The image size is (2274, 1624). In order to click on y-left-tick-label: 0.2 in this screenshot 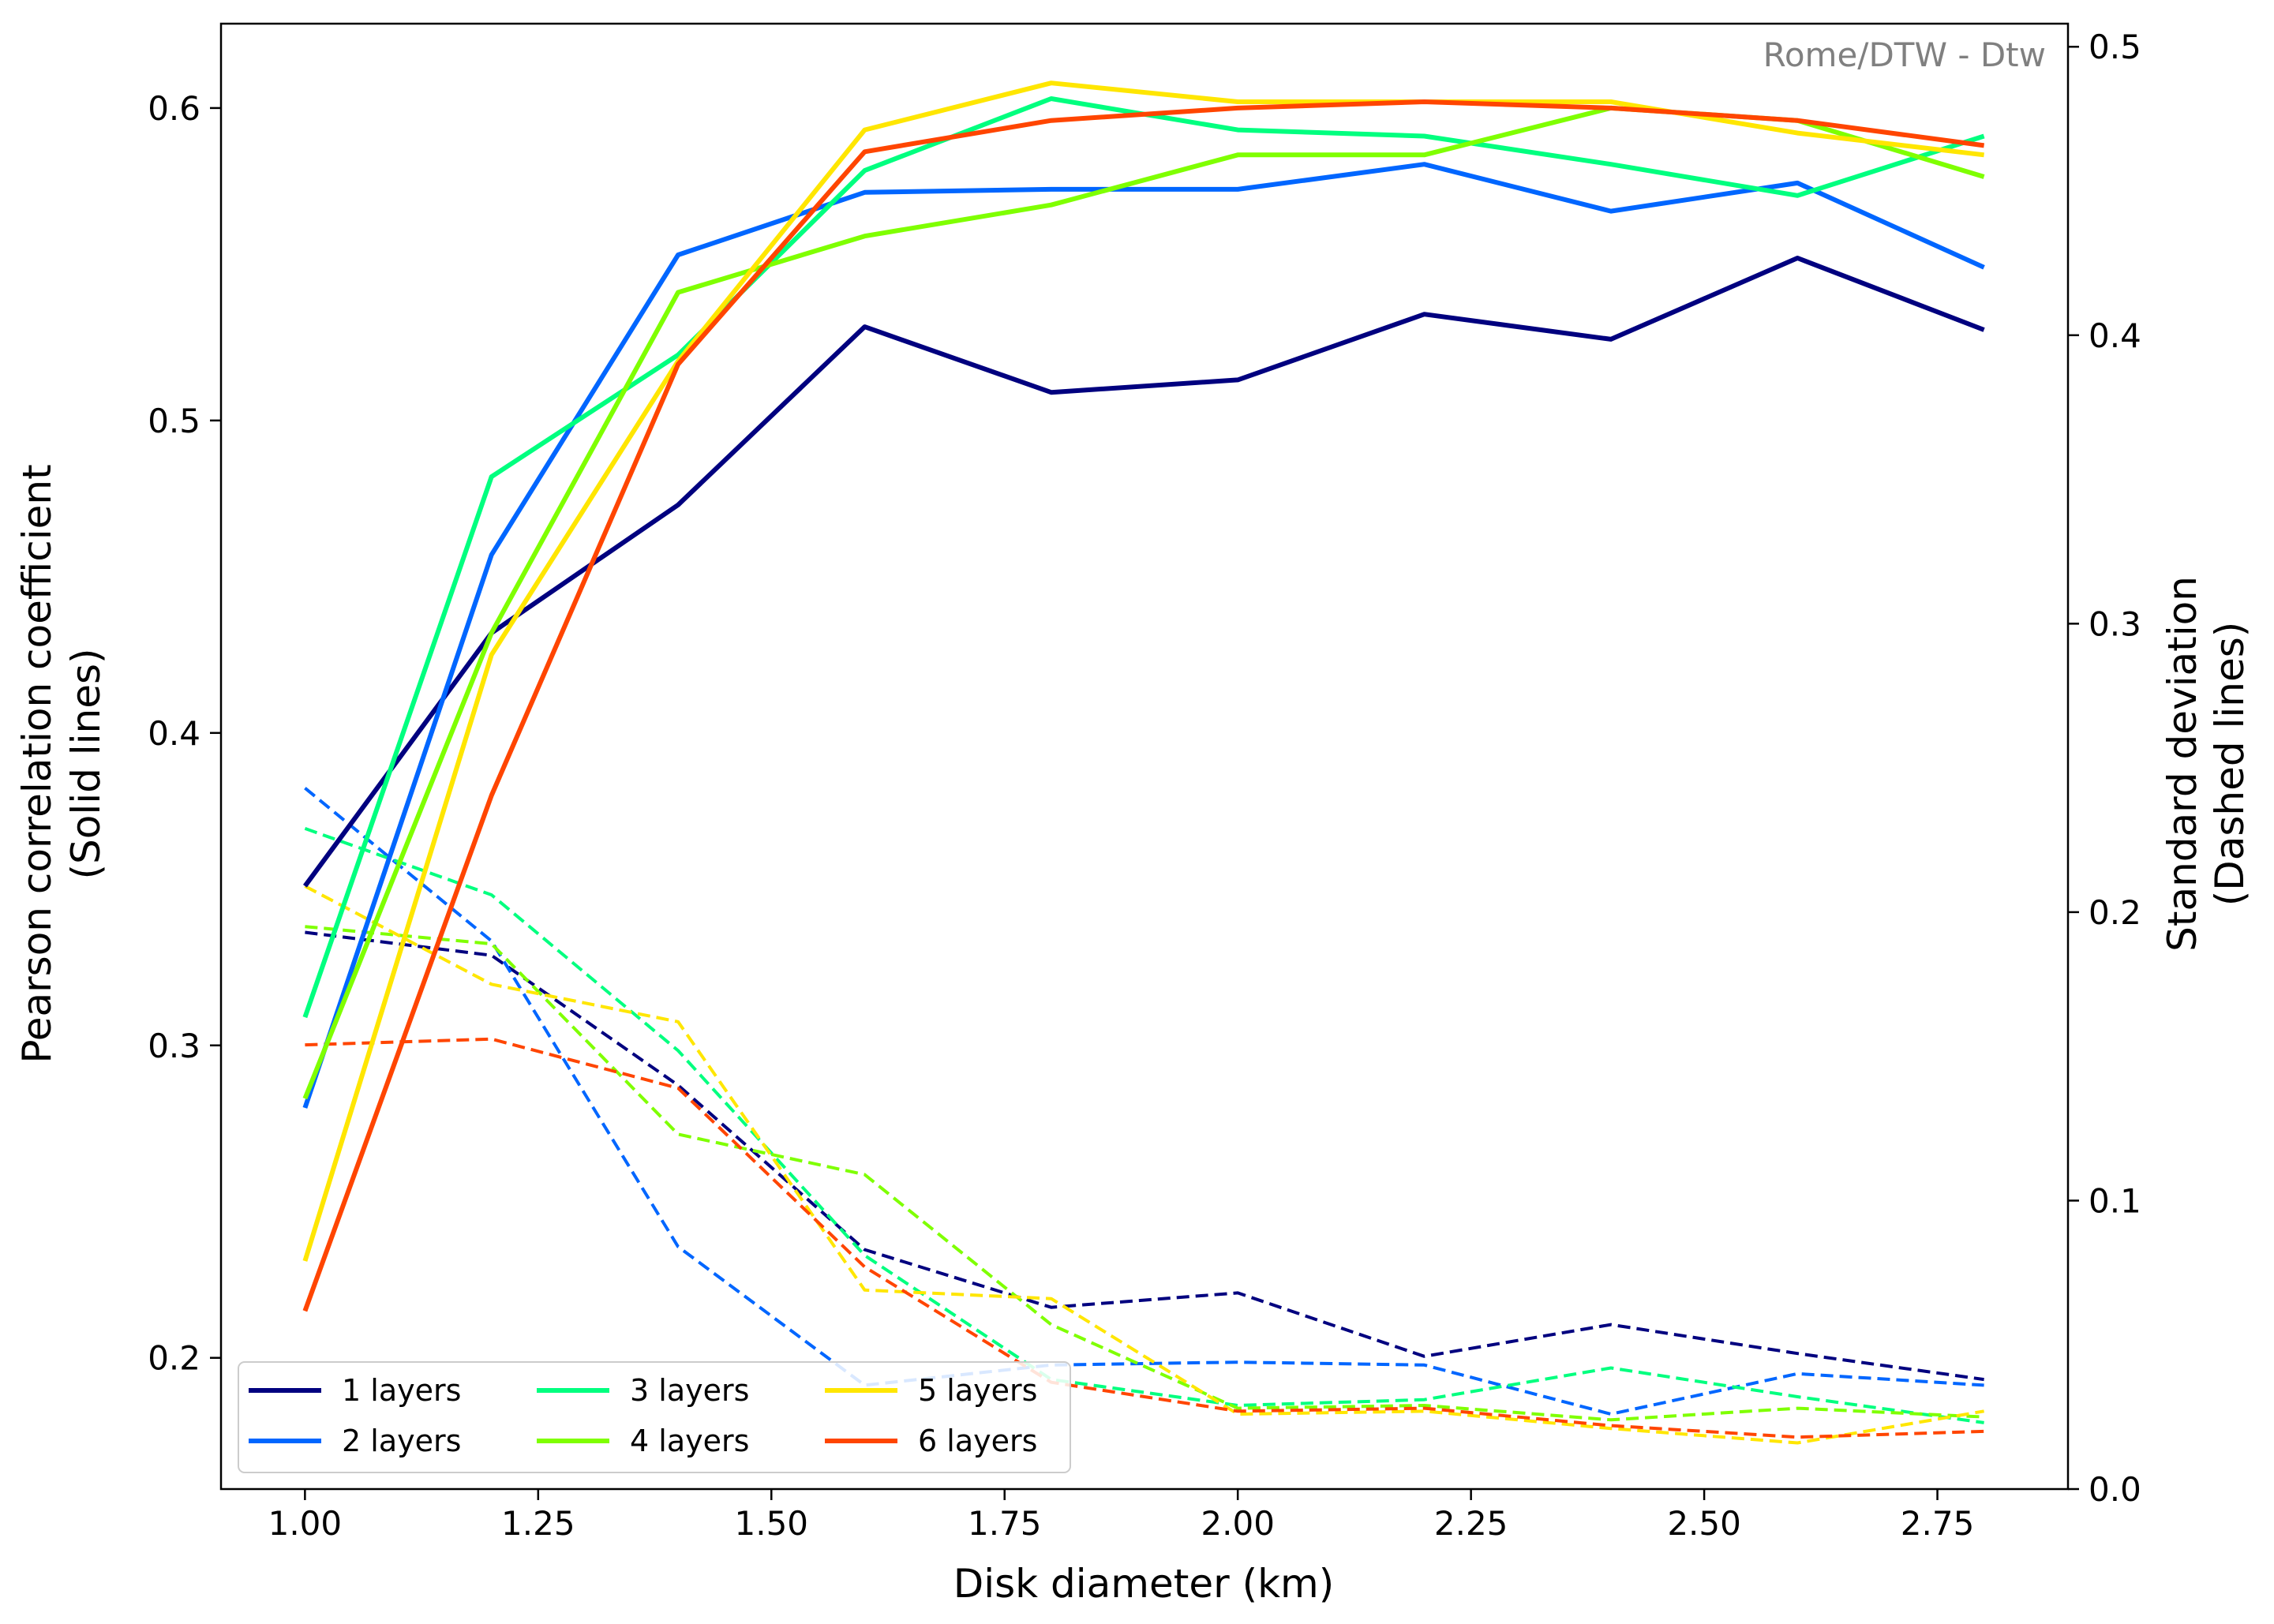, I will do `click(174, 1358)`.